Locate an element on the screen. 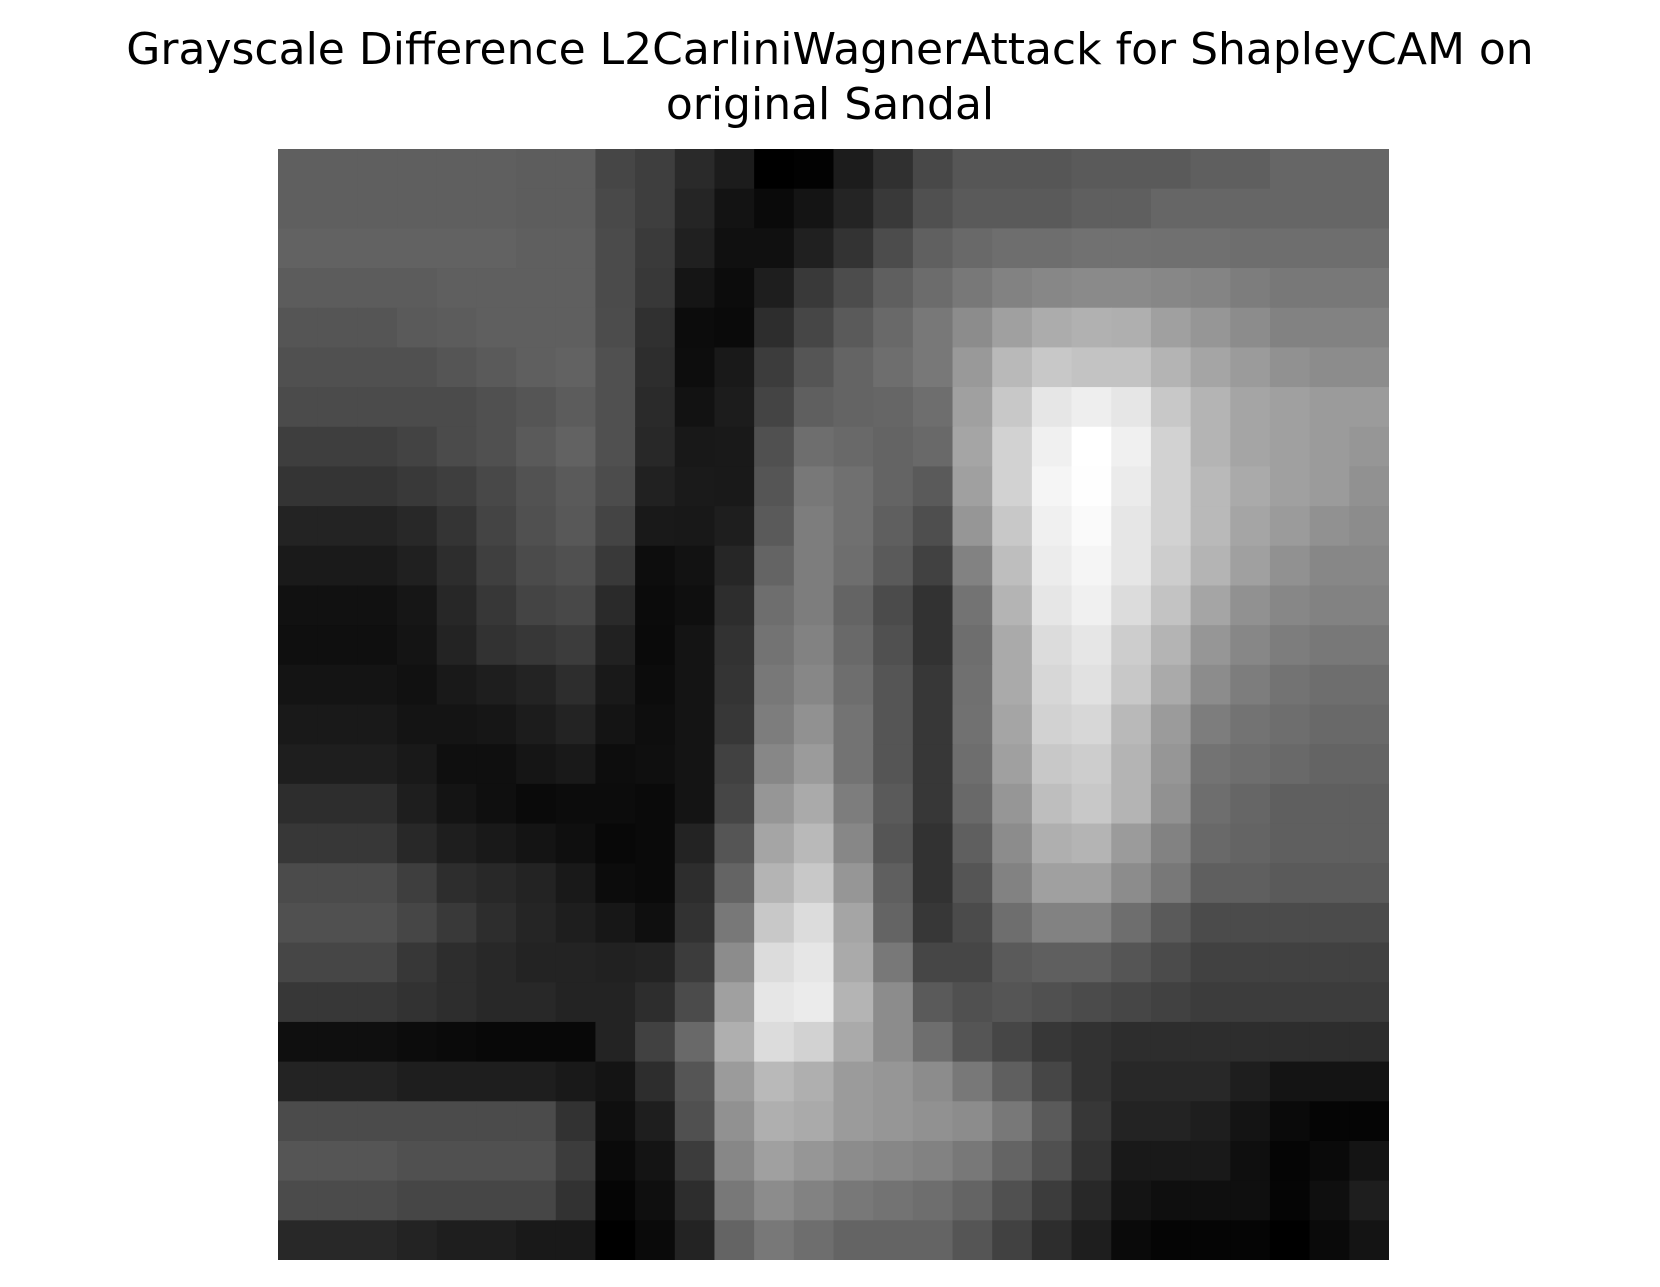 The height and width of the screenshot is (1287, 1660). heatmap-cell-r0-c3 is located at coordinates (417, 169).